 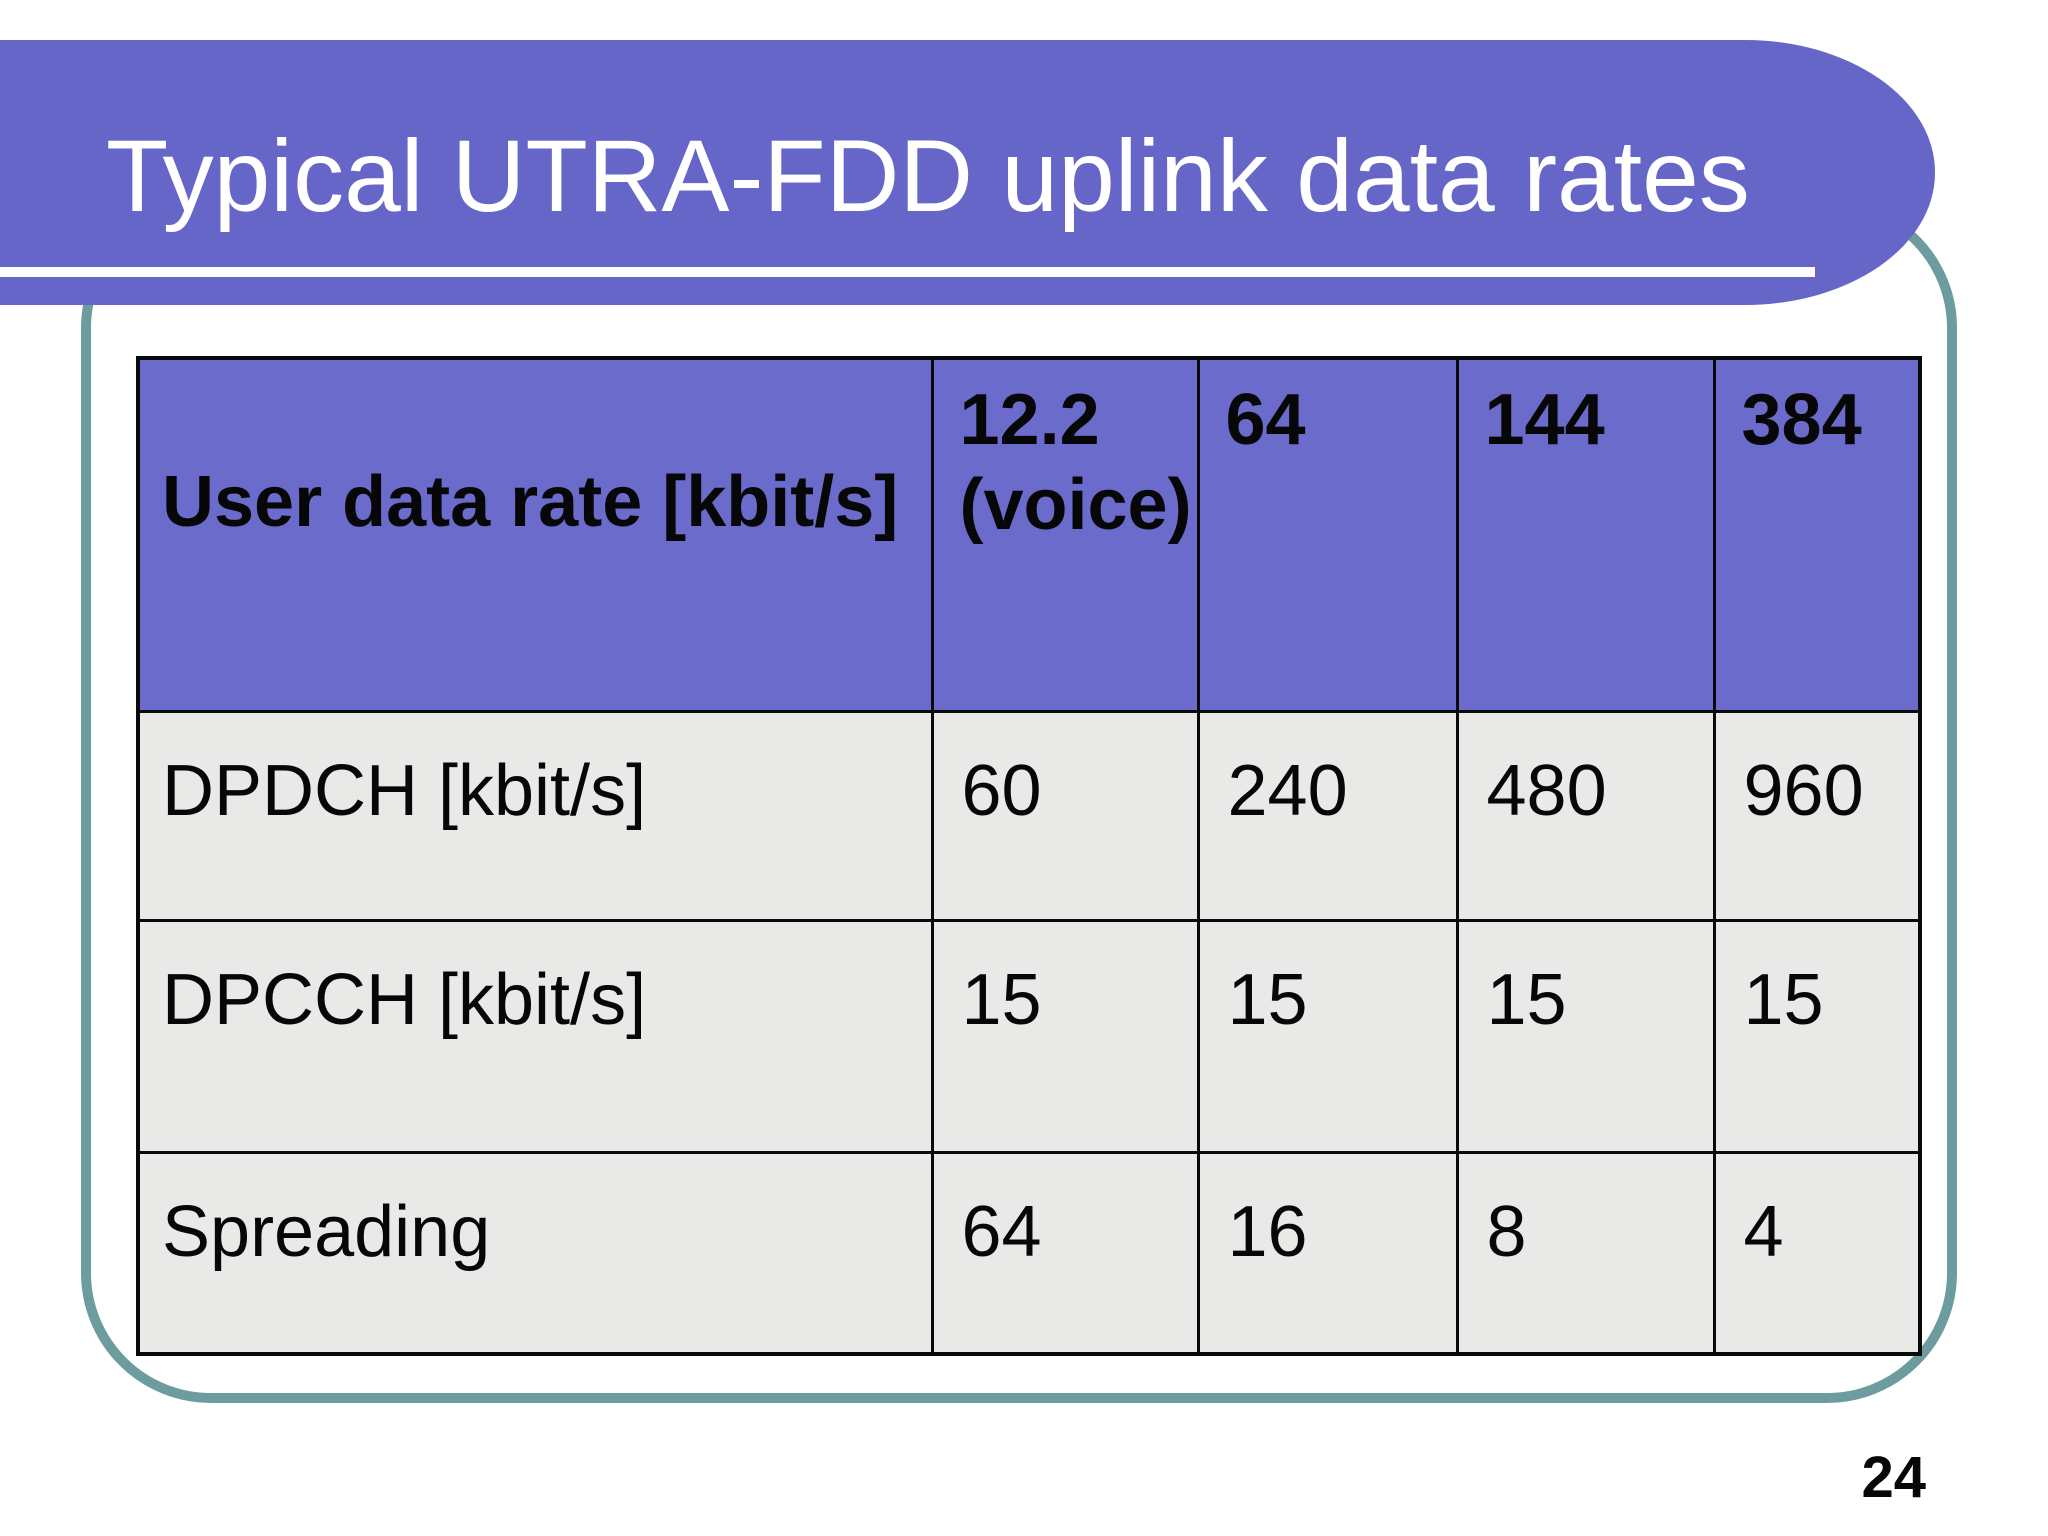 I want to click on title-underline, so click(x=907, y=272).